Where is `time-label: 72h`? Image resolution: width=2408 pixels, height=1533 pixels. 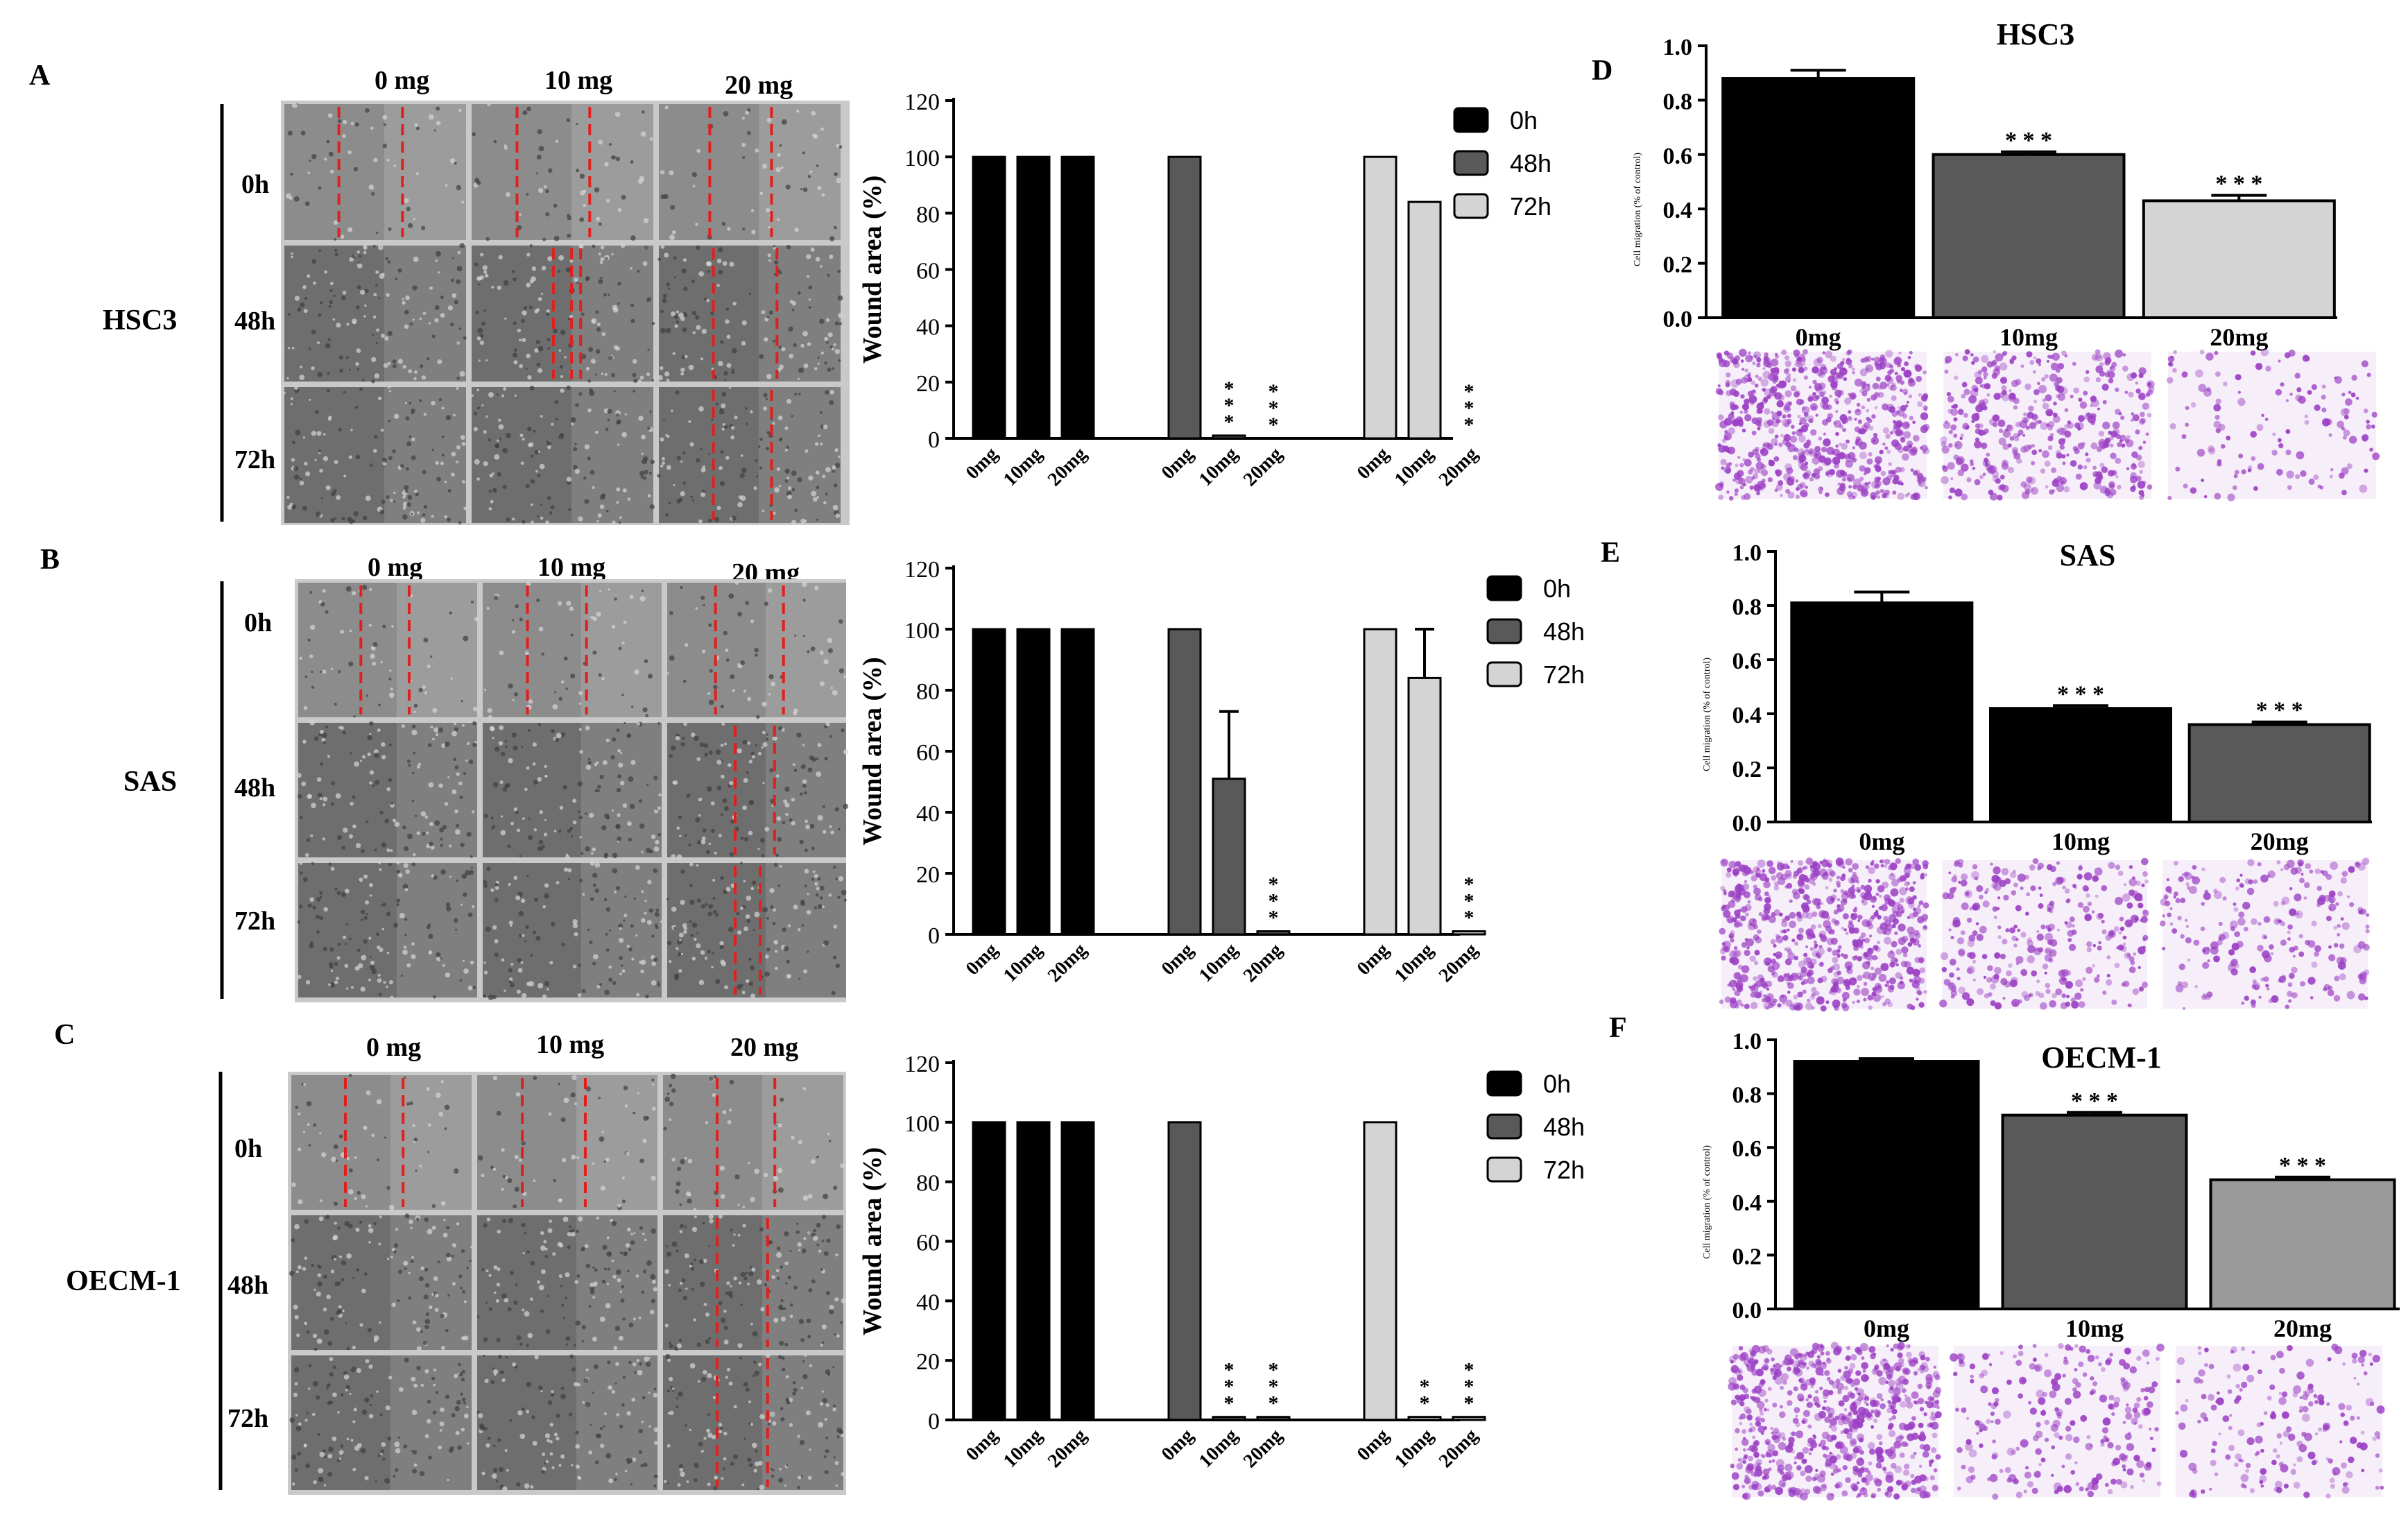 time-label: 72h is located at coordinates (247, 1418).